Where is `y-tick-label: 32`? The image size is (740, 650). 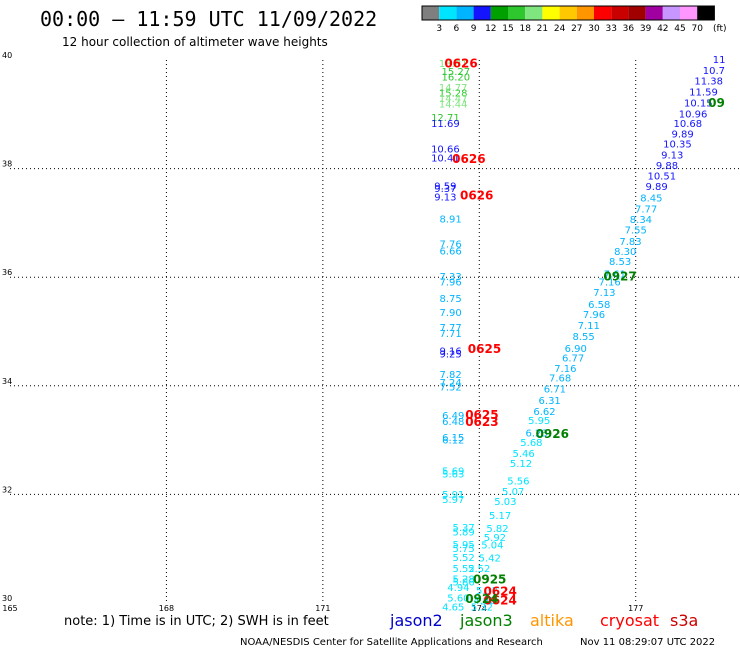
y-tick-label: 32 is located at coordinates (7, 489).